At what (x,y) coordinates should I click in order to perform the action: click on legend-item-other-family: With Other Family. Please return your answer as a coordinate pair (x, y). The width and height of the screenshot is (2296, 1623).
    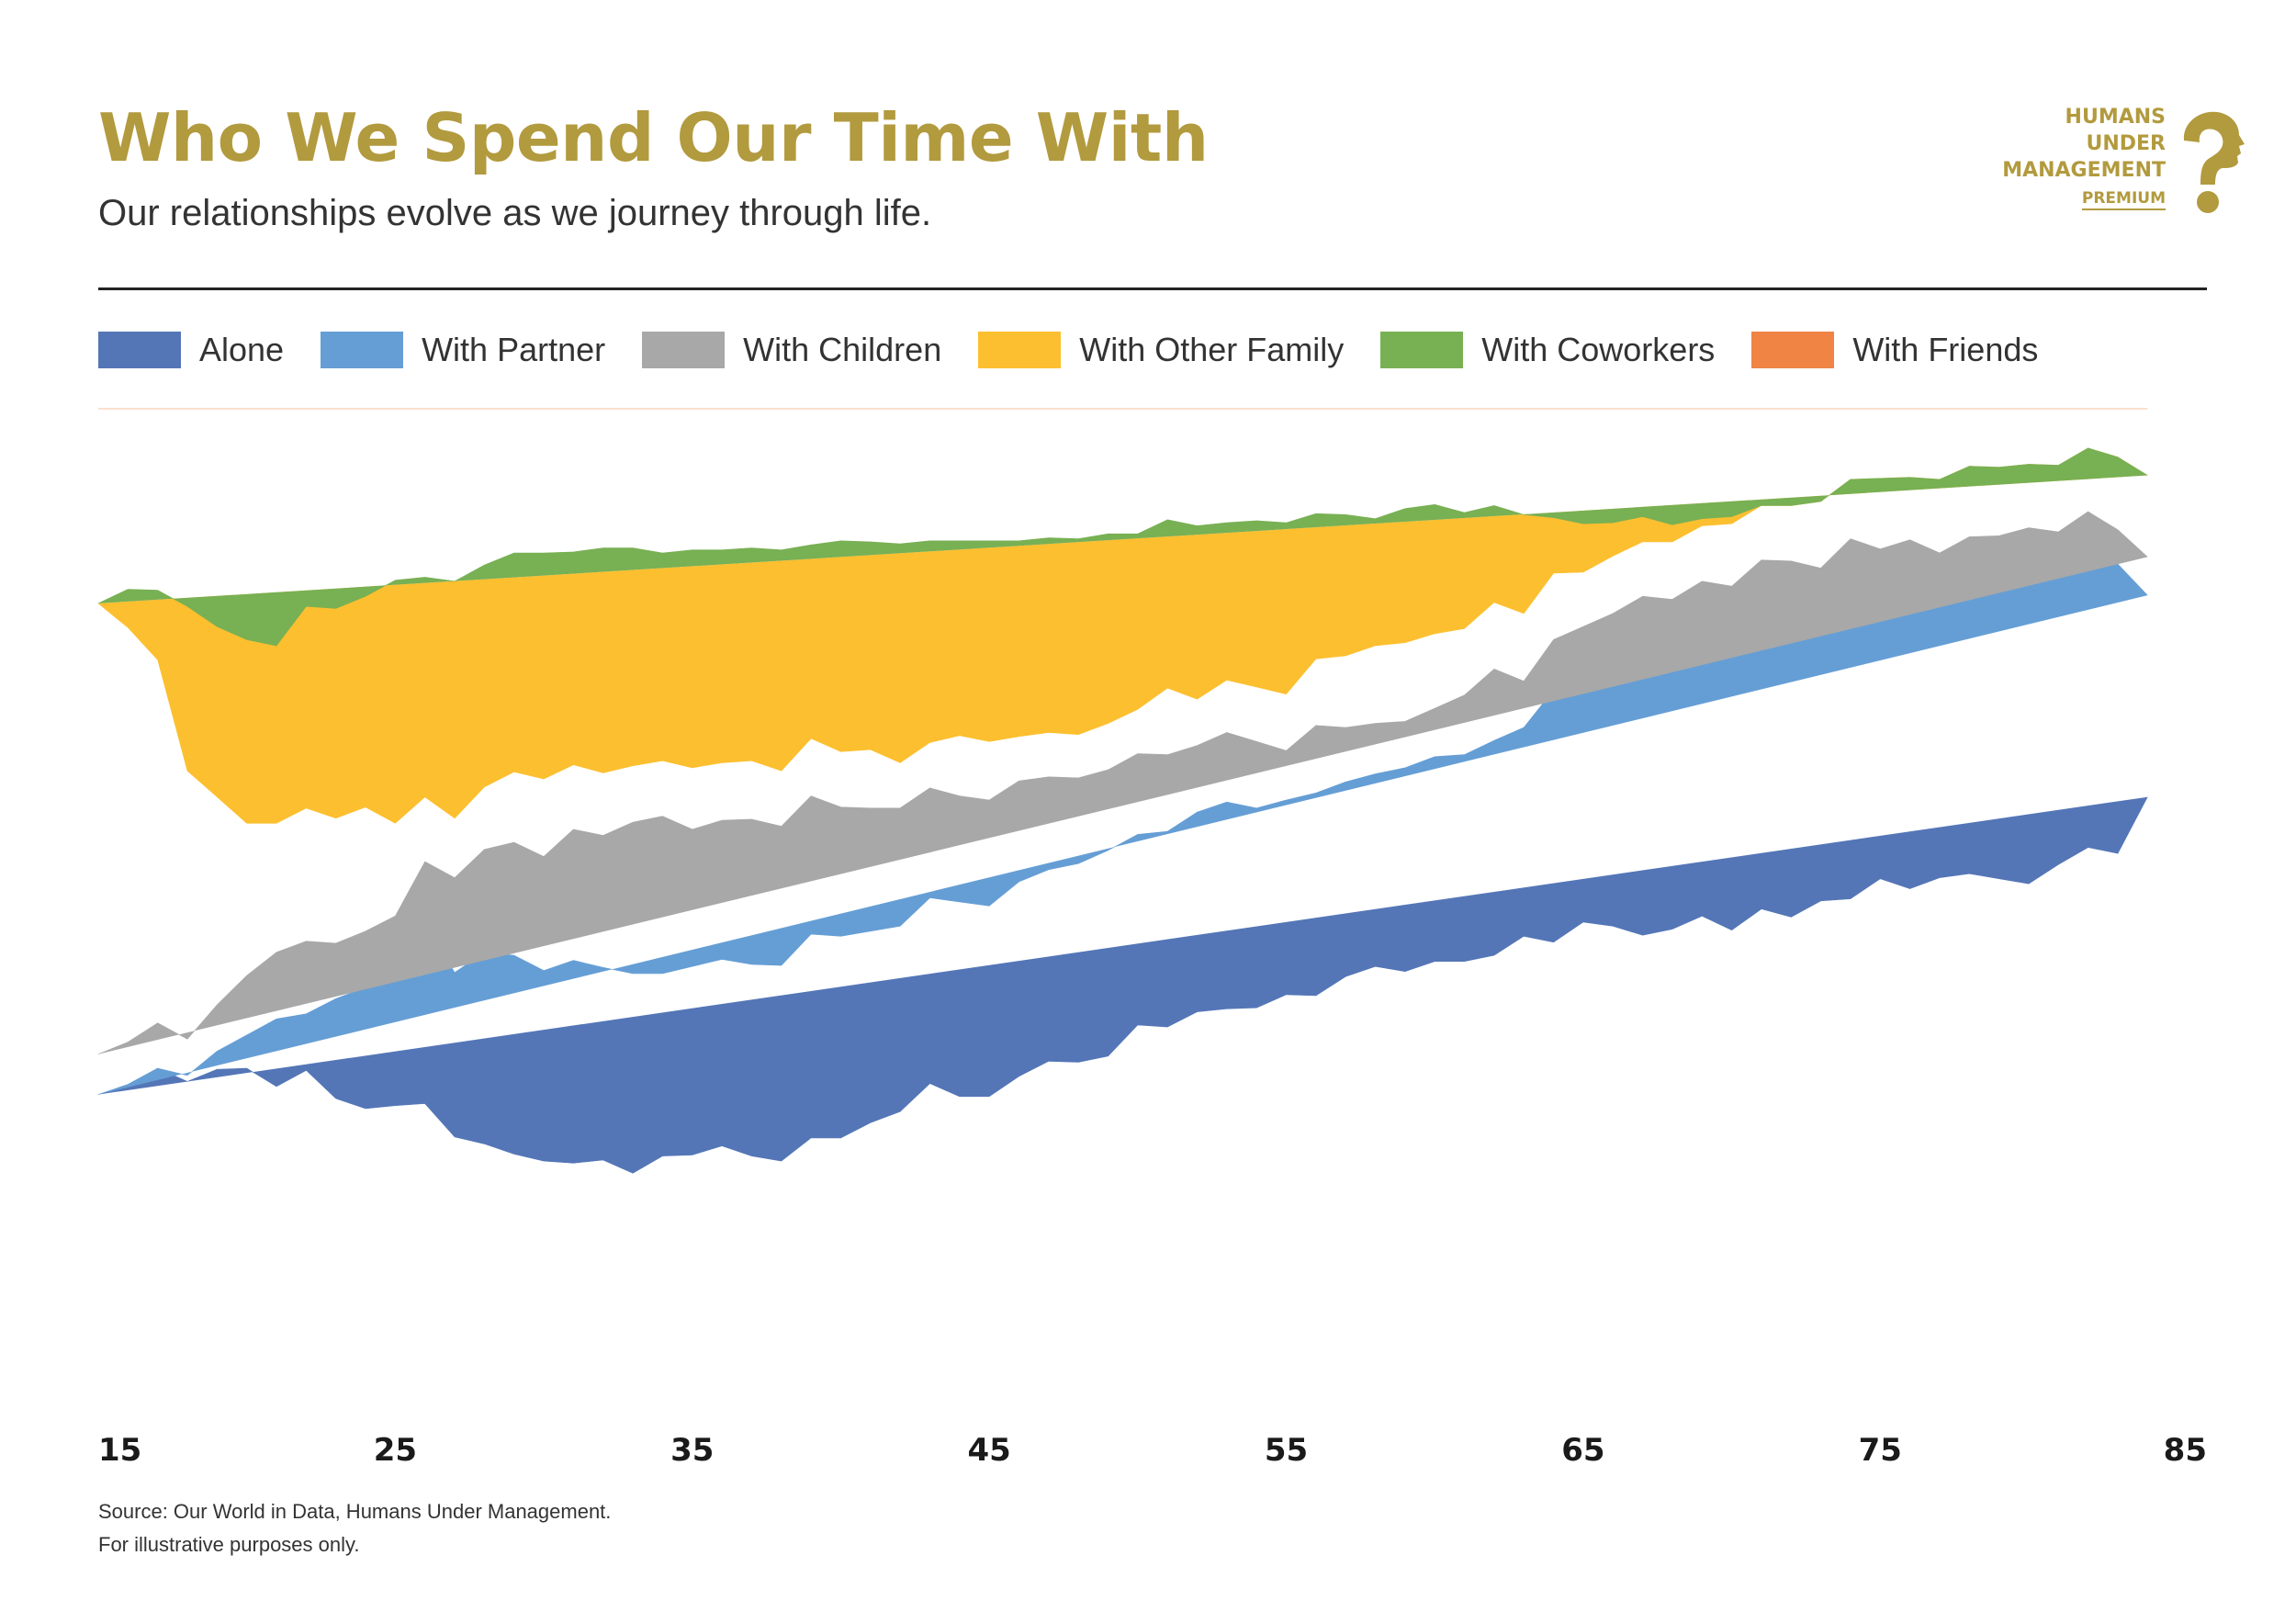
    Looking at the image, I should click on (1161, 350).